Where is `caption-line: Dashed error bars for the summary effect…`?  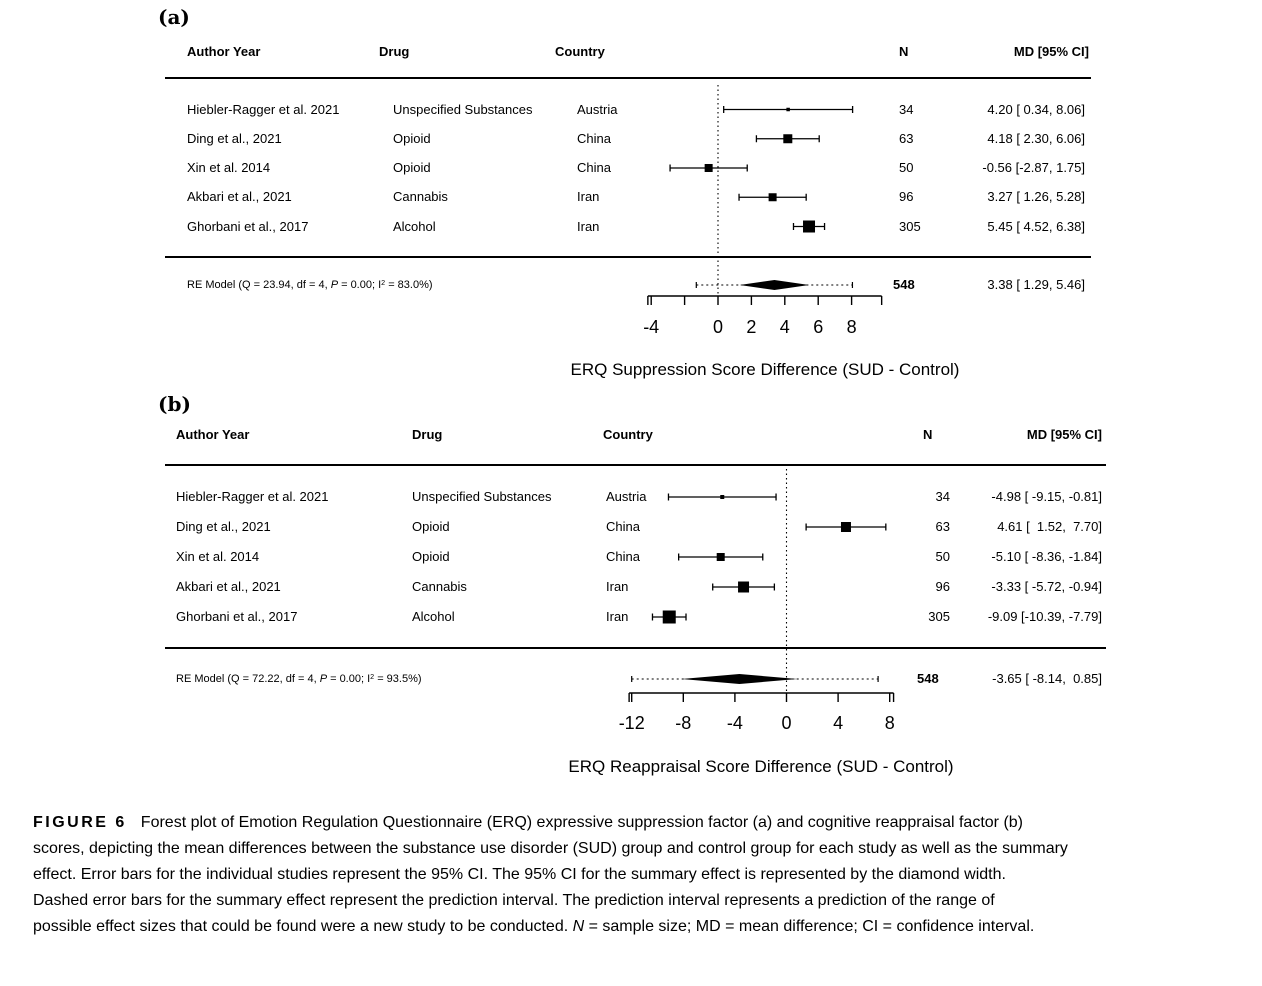
caption-line: Dashed error bars for the summary effect… is located at coordinates (640, 901).